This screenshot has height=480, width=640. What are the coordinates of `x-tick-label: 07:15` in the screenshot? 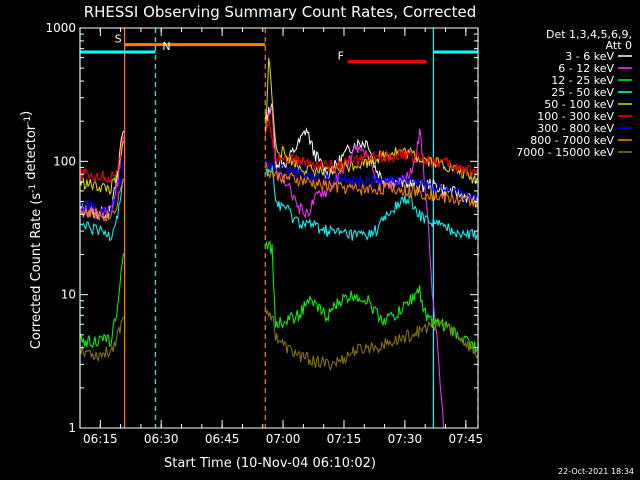 It's located at (344, 439).